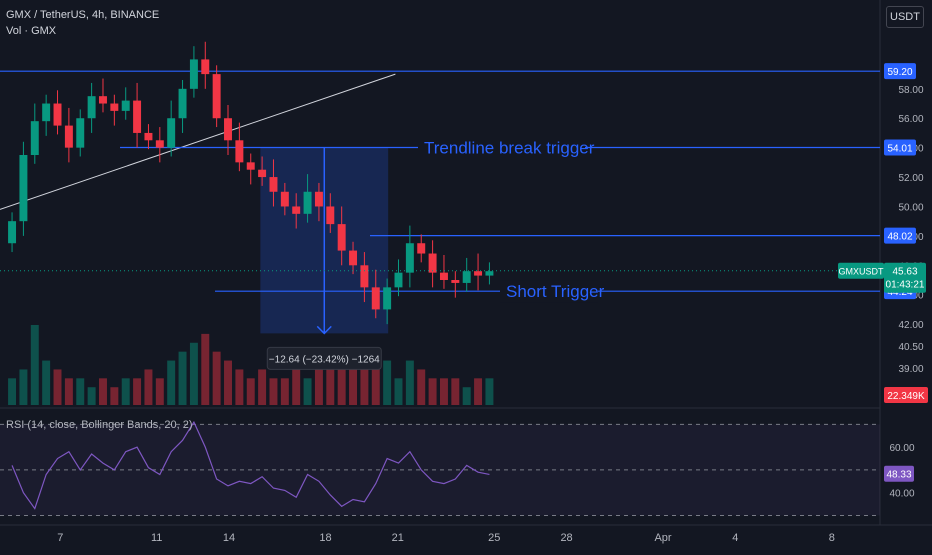 This screenshot has height=555, width=932. What do you see at coordinates (901, 448) in the screenshot?
I see `rsi-tick-label: 60.00` at bounding box center [901, 448].